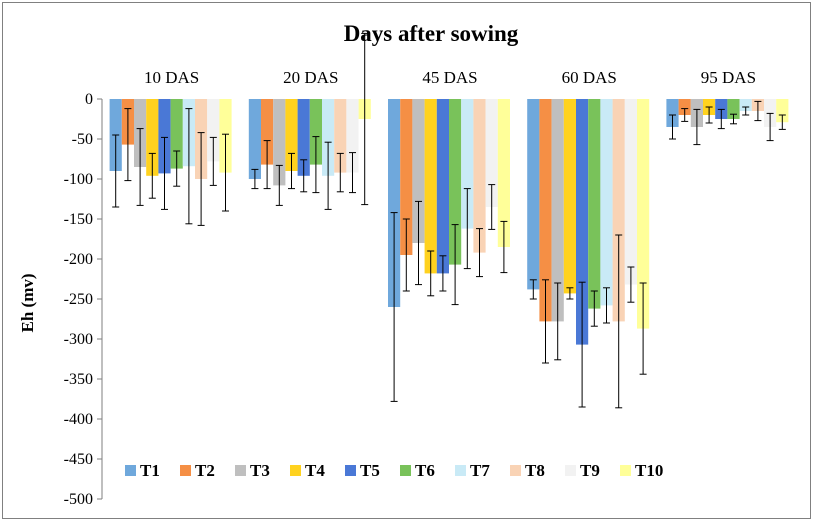  I want to click on legend-label: T3, so click(260, 470).